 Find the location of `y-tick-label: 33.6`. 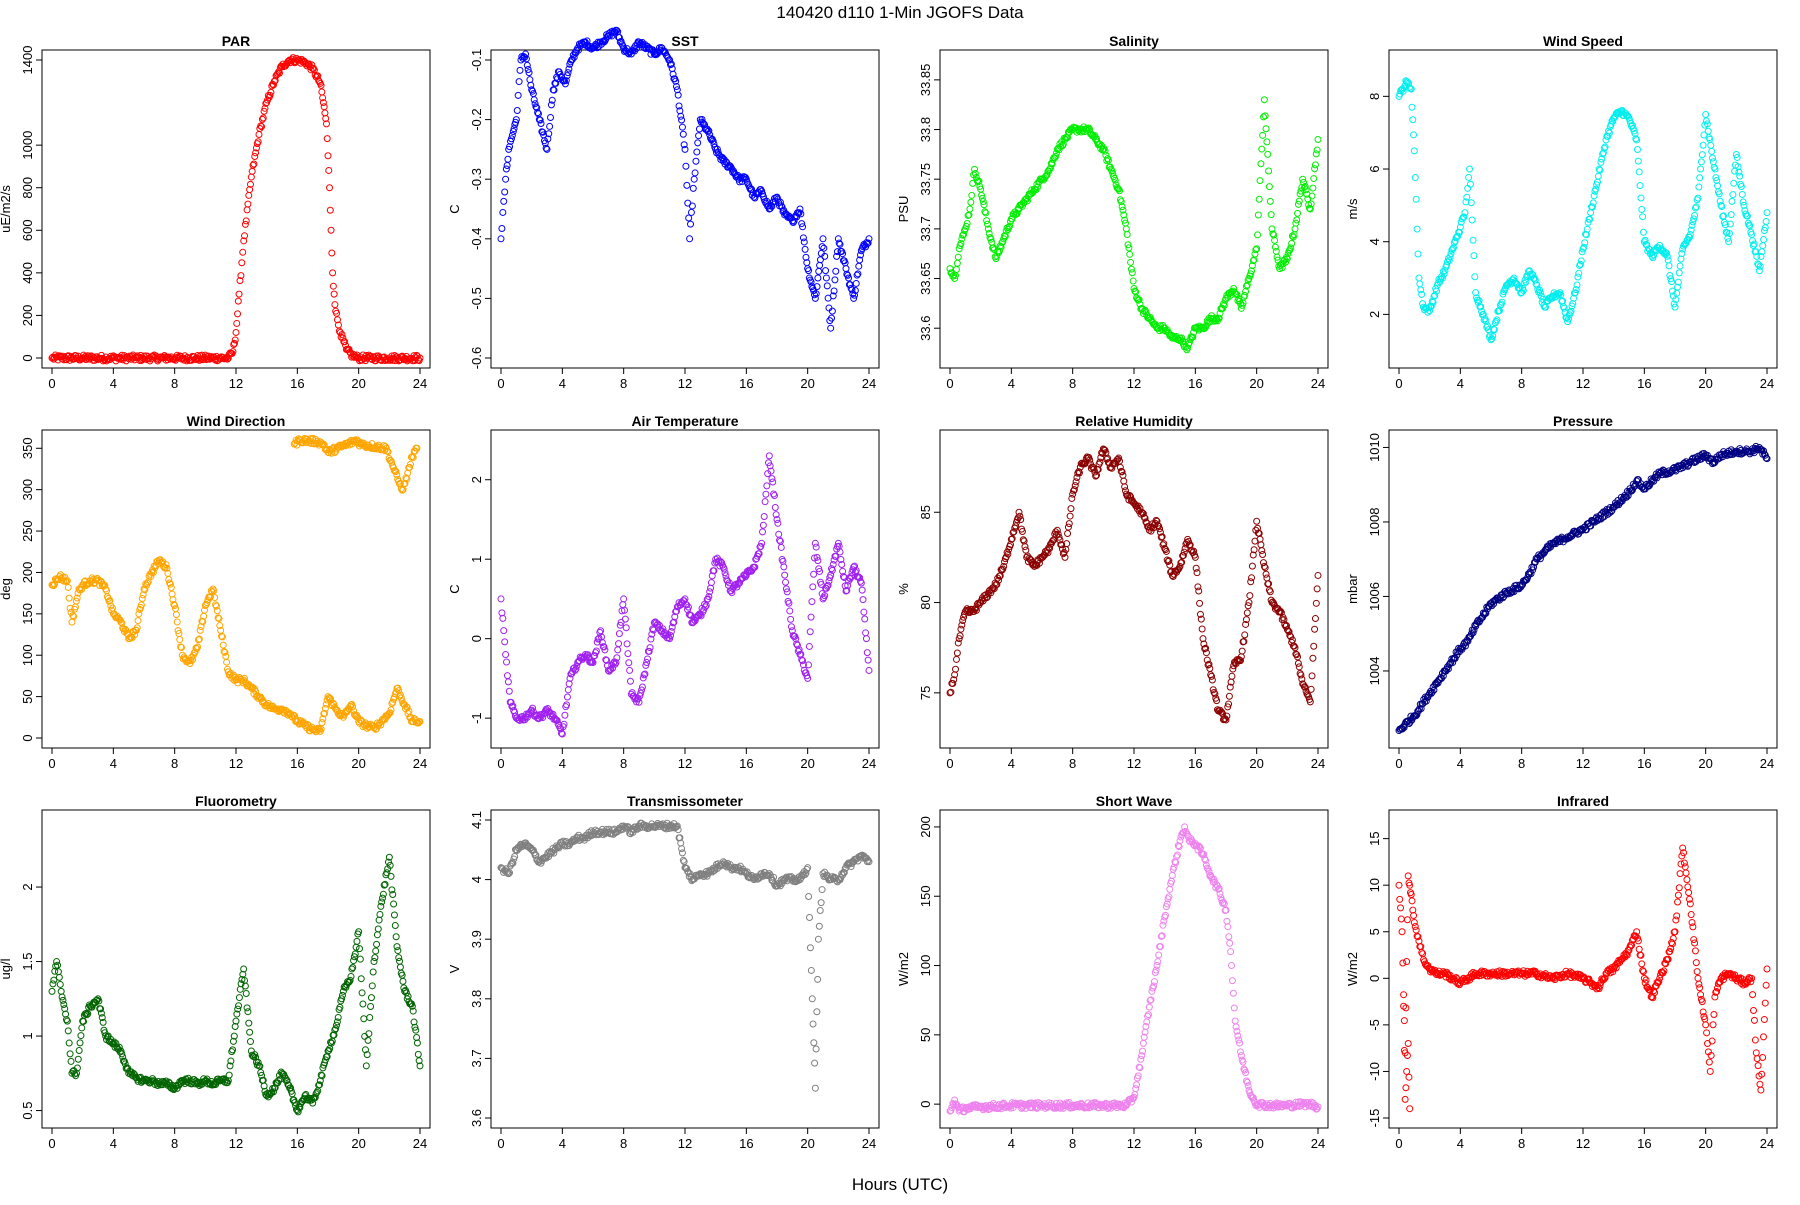

y-tick-label: 33.6 is located at coordinates (925, 328).